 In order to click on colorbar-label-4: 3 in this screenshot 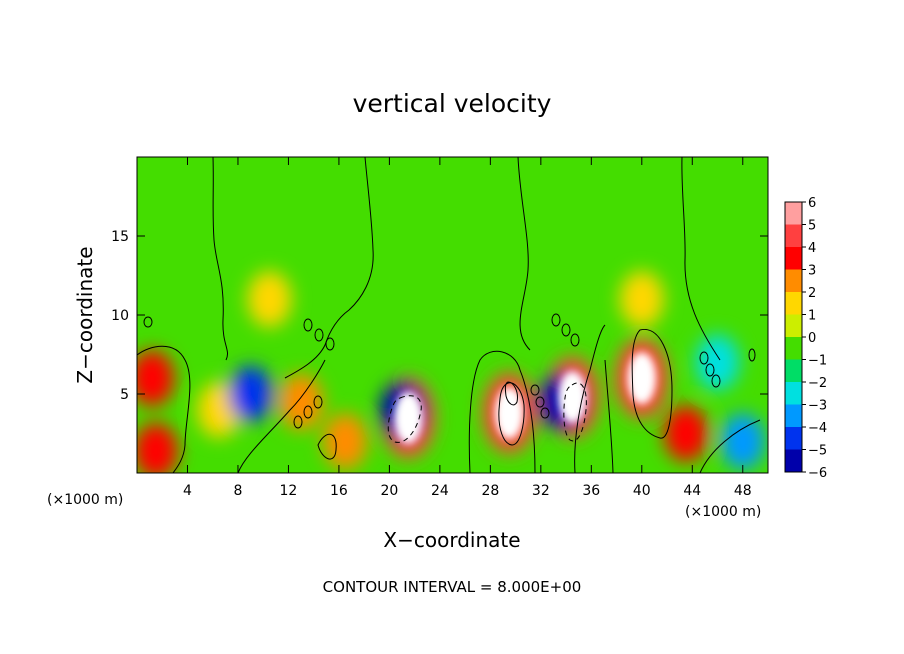, I will do `click(812, 271)`.